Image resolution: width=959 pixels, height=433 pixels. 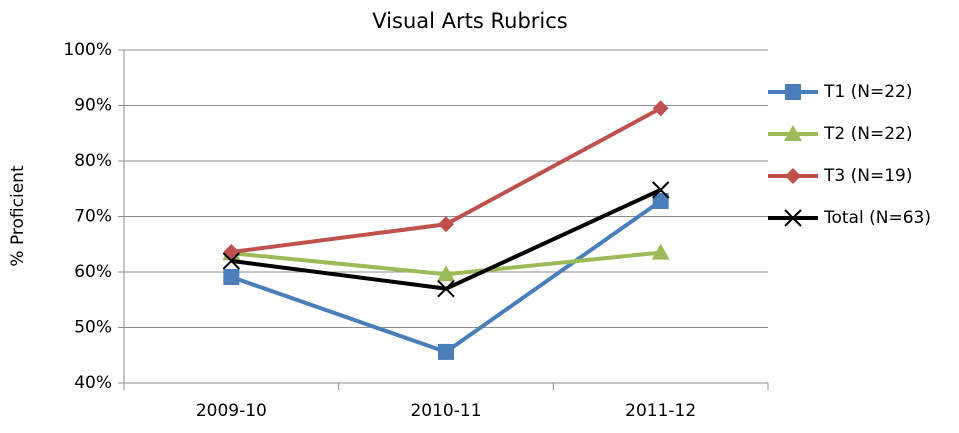 I want to click on y-axis-title: % Proficient, so click(x=18, y=216).